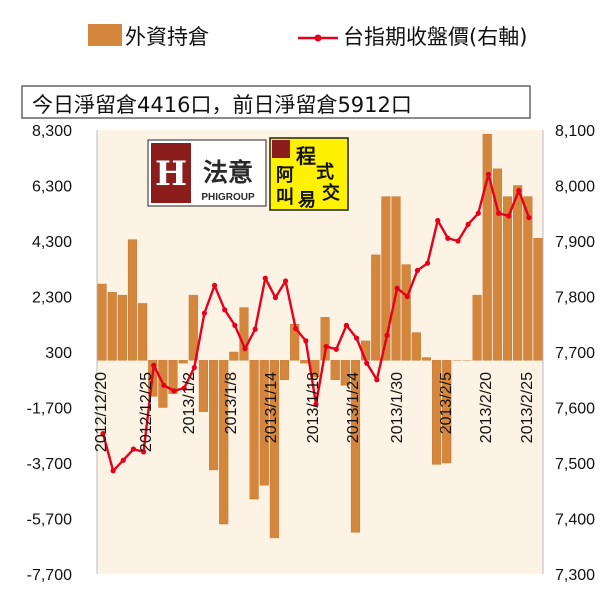 The height and width of the screenshot is (616, 610). Describe the element at coordinates (353, 407) in the screenshot. I see `x-tick-label: 2013/1/24` at that location.